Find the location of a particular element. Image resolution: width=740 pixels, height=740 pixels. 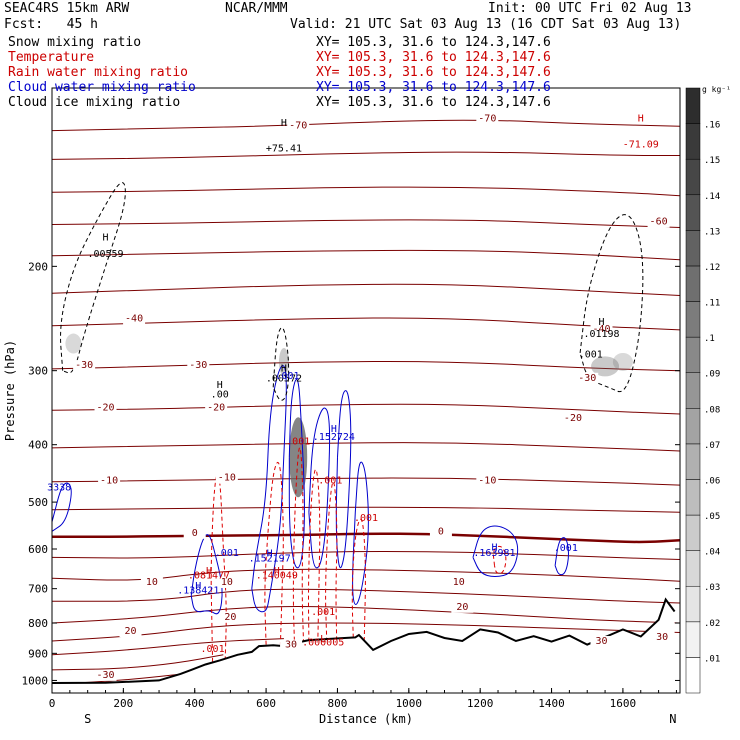

extremum-value: .01198 is located at coordinates (601, 334).